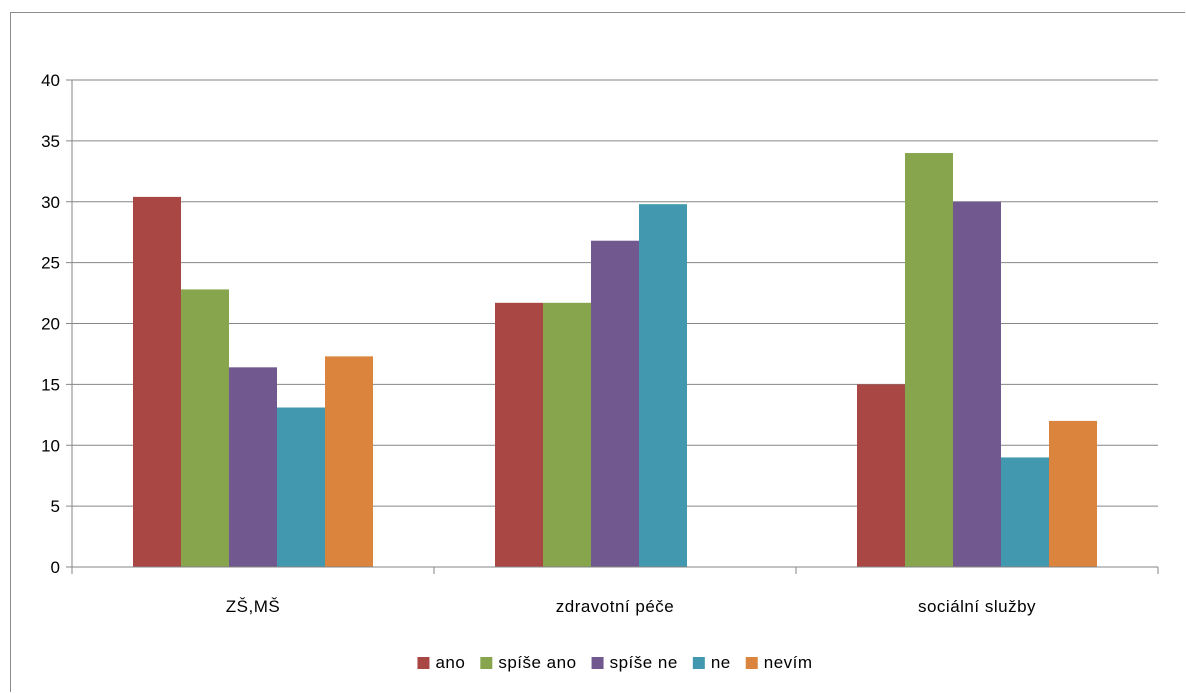 This screenshot has height=693, width=1186. Describe the element at coordinates (50, 80) in the screenshot. I see `y-tick-label: 40` at that location.